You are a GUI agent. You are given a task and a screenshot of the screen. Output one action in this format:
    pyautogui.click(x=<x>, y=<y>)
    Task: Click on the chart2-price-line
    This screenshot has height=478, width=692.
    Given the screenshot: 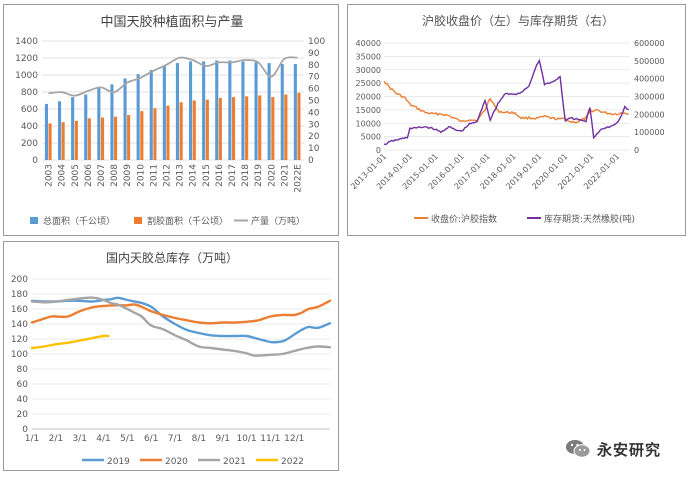 What is the action you would take?
    pyautogui.click(x=506, y=102)
    